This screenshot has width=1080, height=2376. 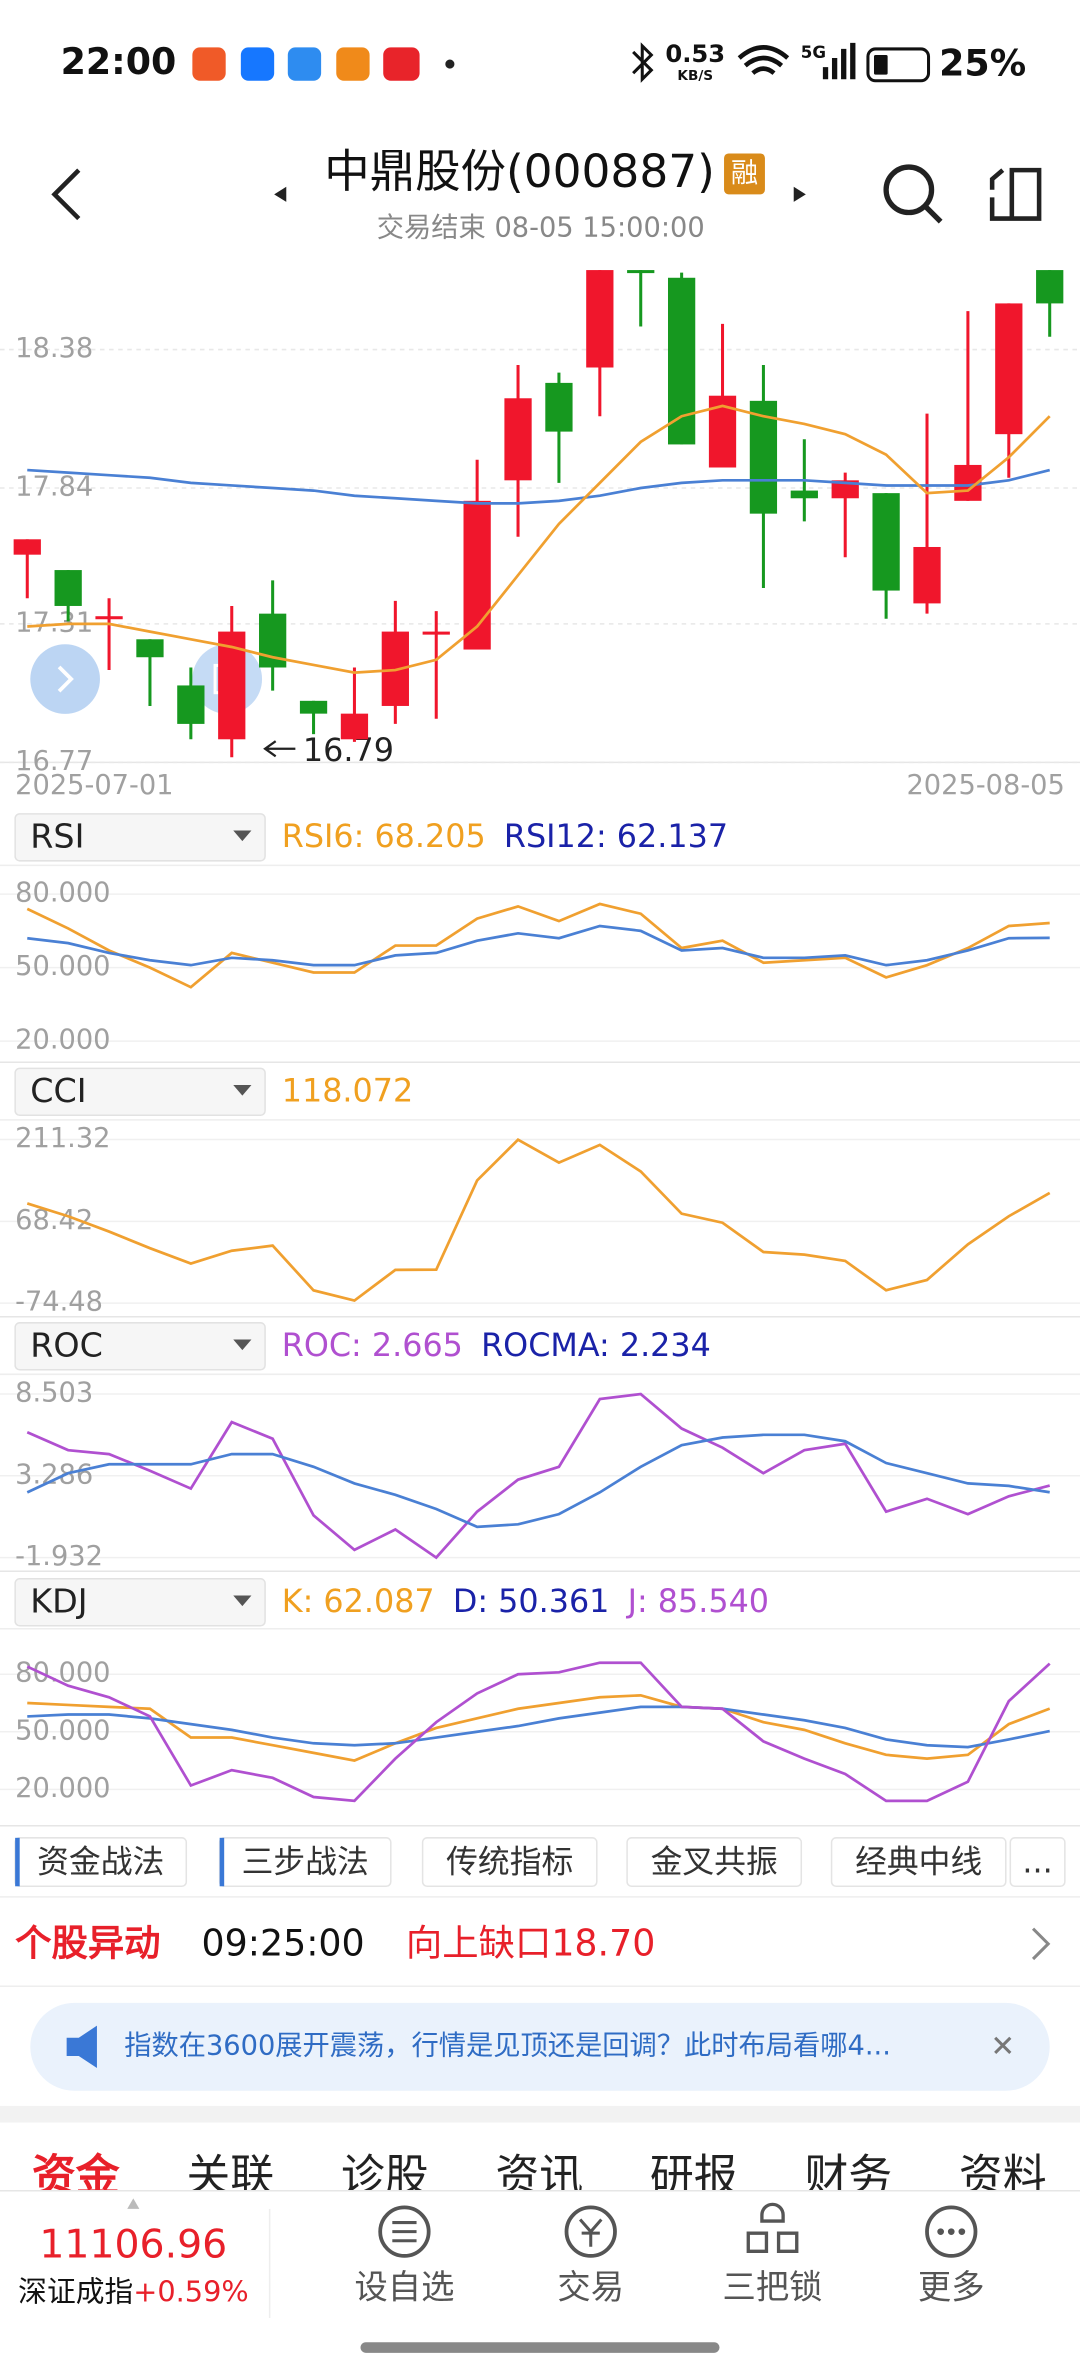 I want to click on index-value: 11106.96, so click(x=133, y=2244).